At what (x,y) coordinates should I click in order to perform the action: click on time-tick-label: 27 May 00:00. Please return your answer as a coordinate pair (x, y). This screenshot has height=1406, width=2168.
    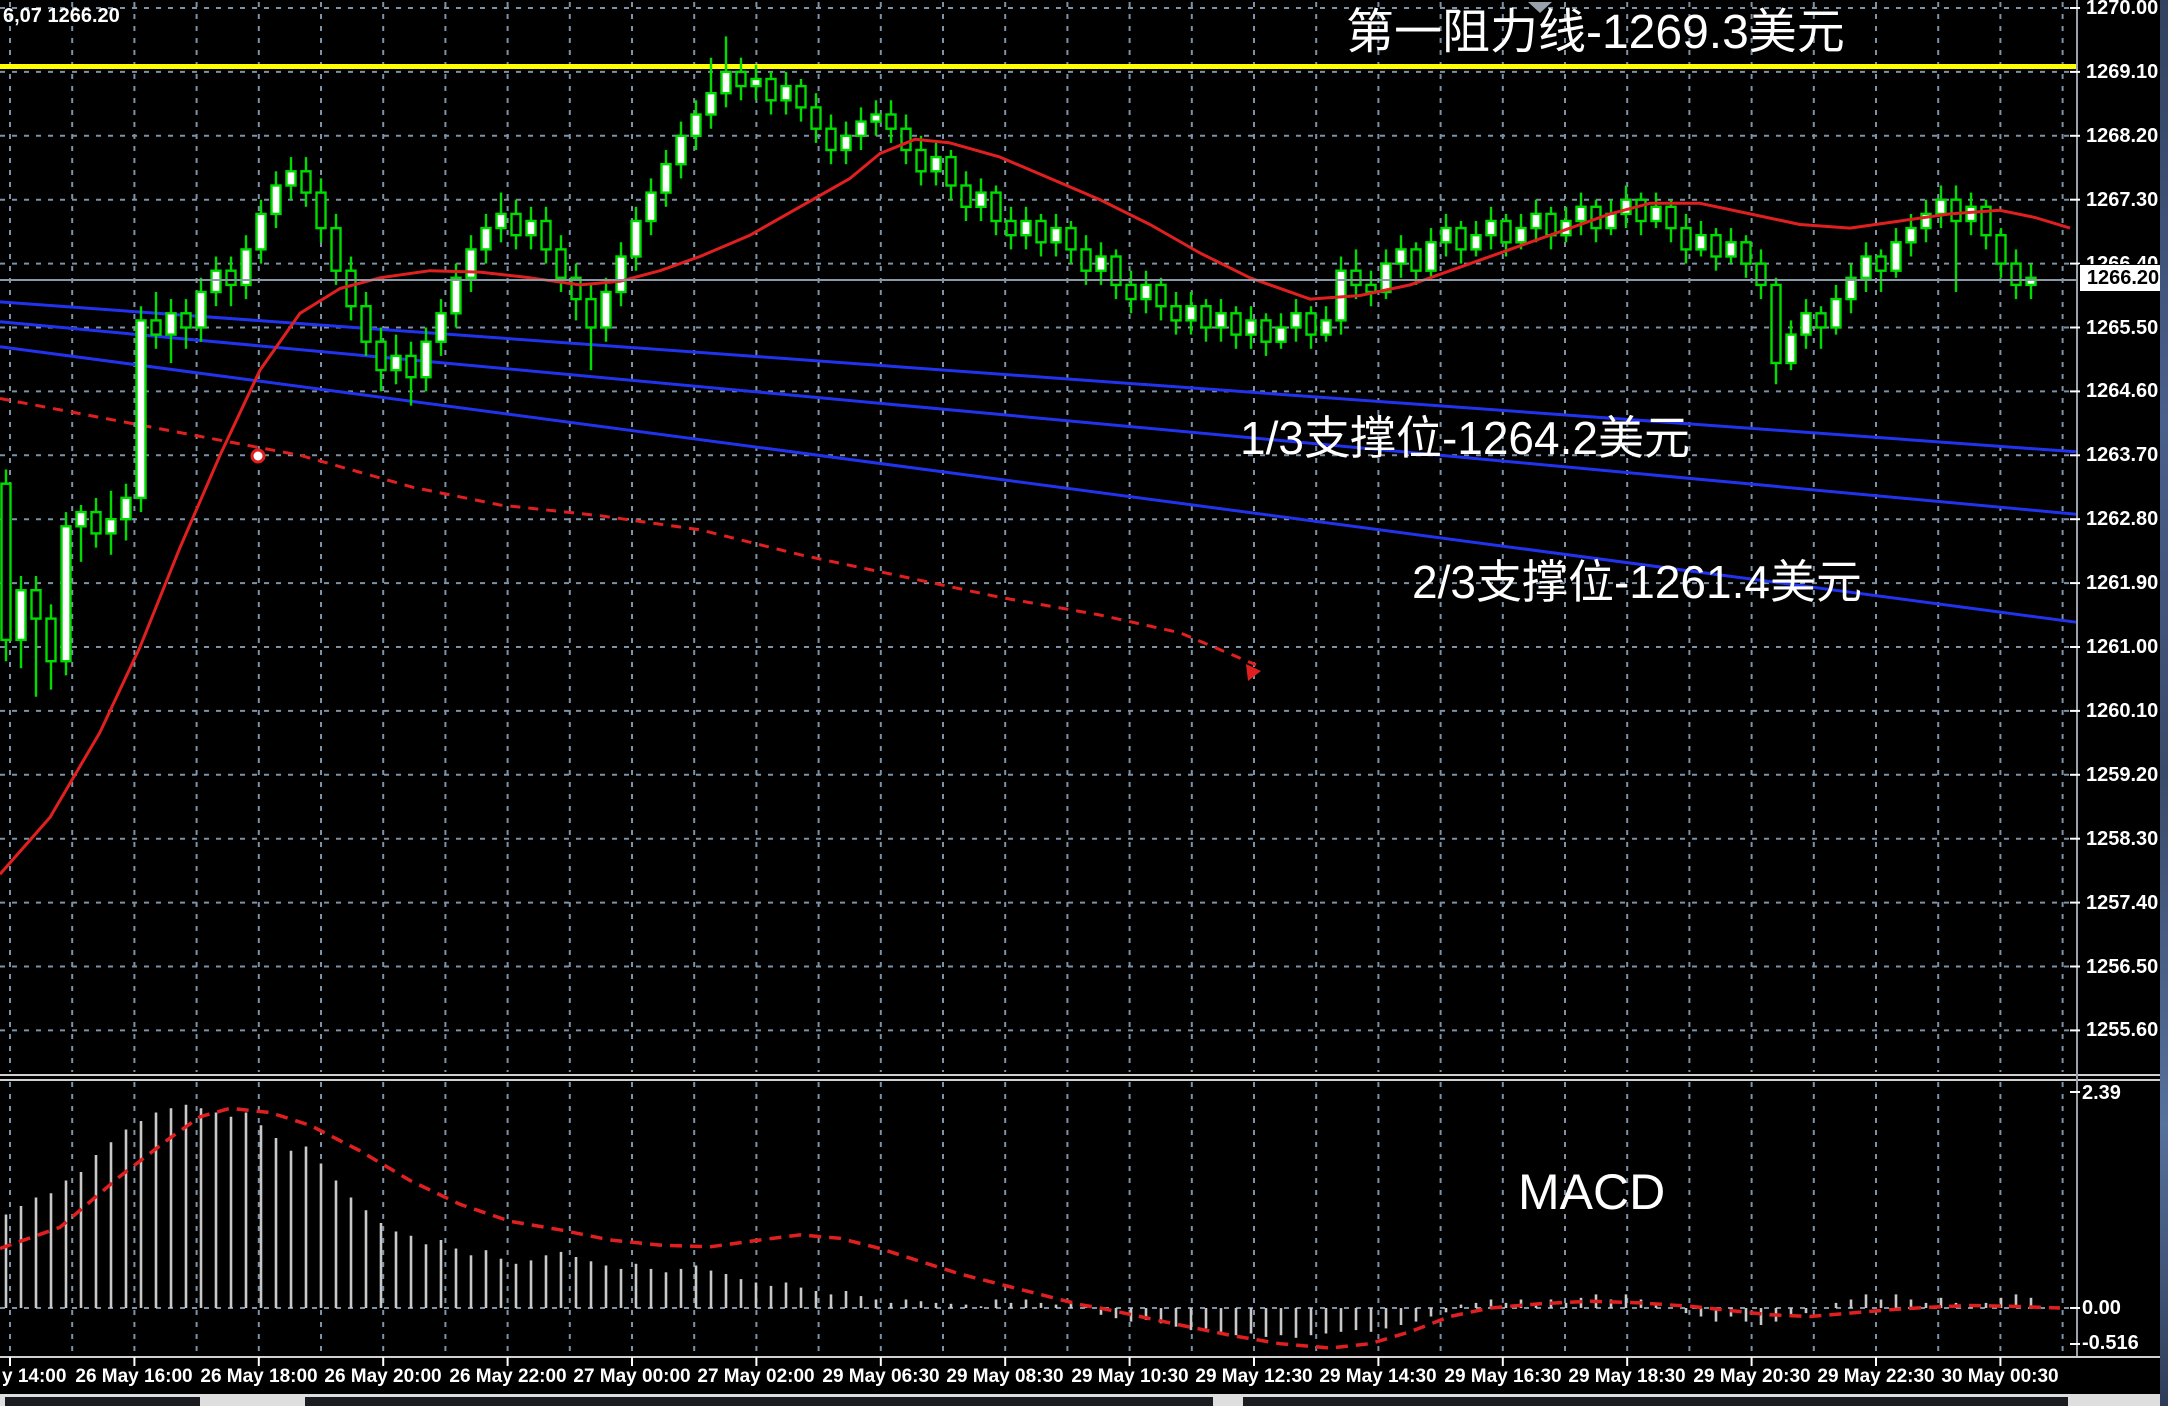
    Looking at the image, I should click on (632, 1376).